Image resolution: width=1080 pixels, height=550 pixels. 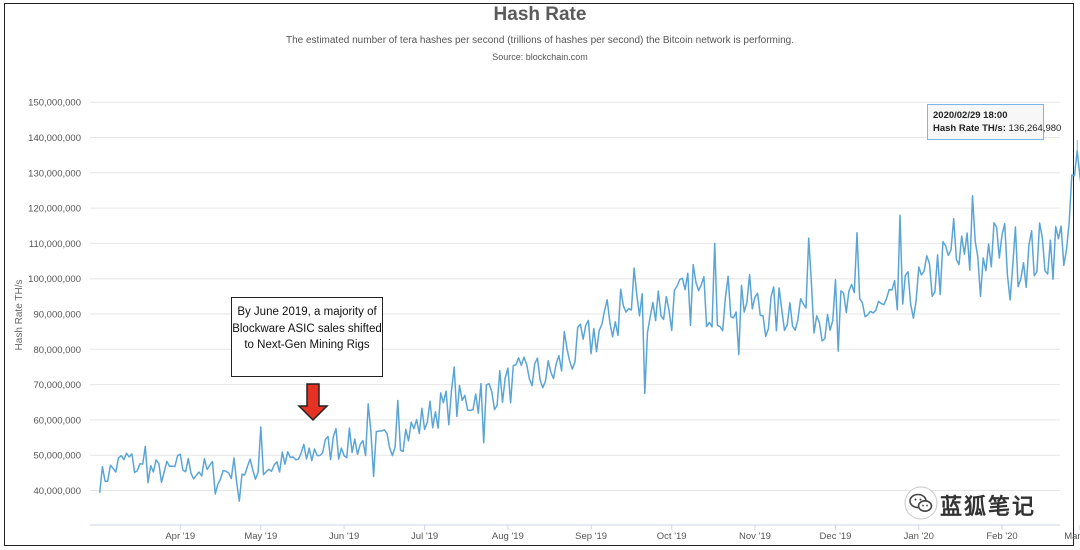 What do you see at coordinates (57, 315) in the screenshot?
I see `y-tick-label: 90,000,000` at bounding box center [57, 315].